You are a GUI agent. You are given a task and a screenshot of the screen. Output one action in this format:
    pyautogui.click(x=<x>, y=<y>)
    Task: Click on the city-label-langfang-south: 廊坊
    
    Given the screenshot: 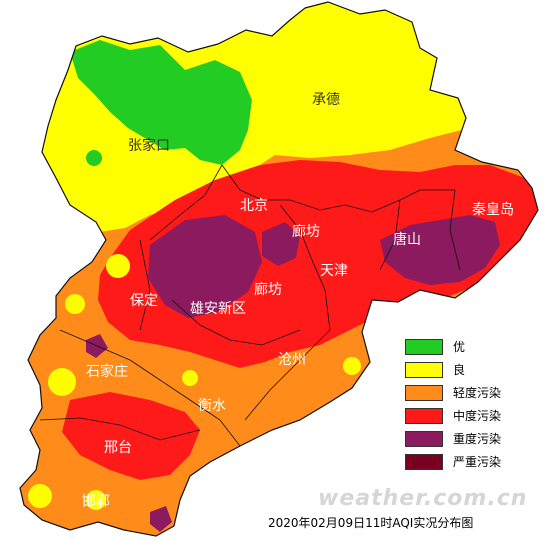 What is the action you would take?
    pyautogui.click(x=268, y=289)
    